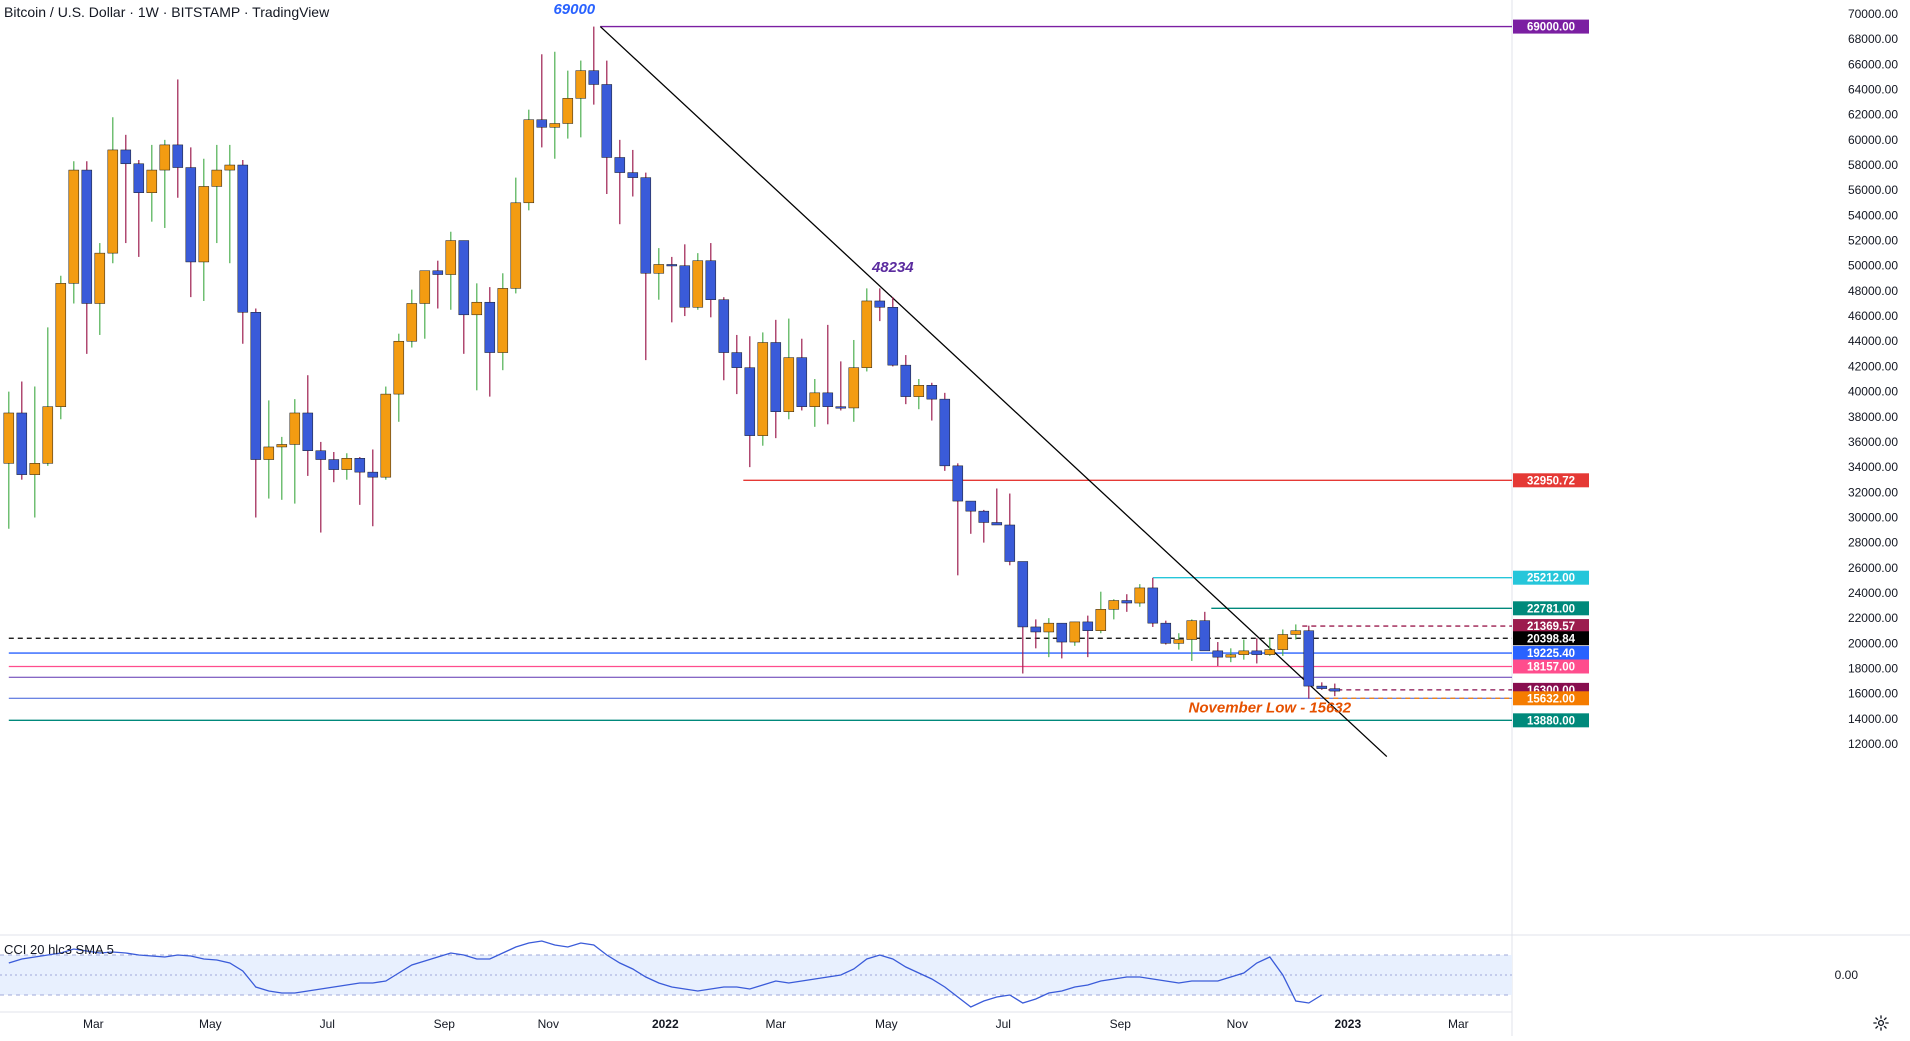 This screenshot has width=1910, height=1041. I want to click on cci-indicator-label: CCI 20 hlc3 SMA 5, so click(59, 949).